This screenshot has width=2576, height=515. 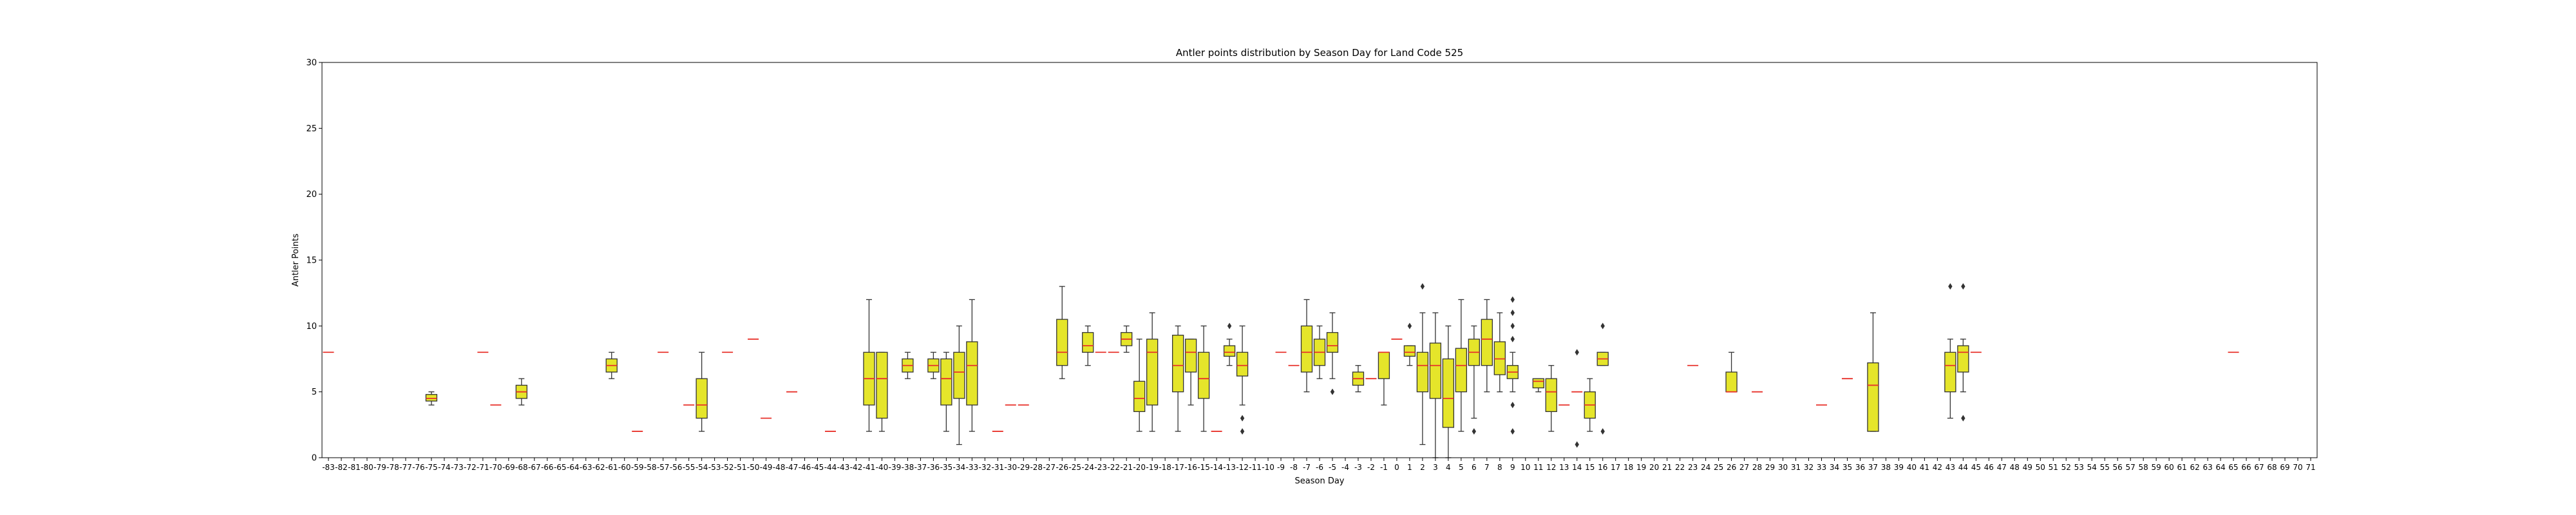 I want to click on x-tick-label: 65, so click(x=2233, y=467).